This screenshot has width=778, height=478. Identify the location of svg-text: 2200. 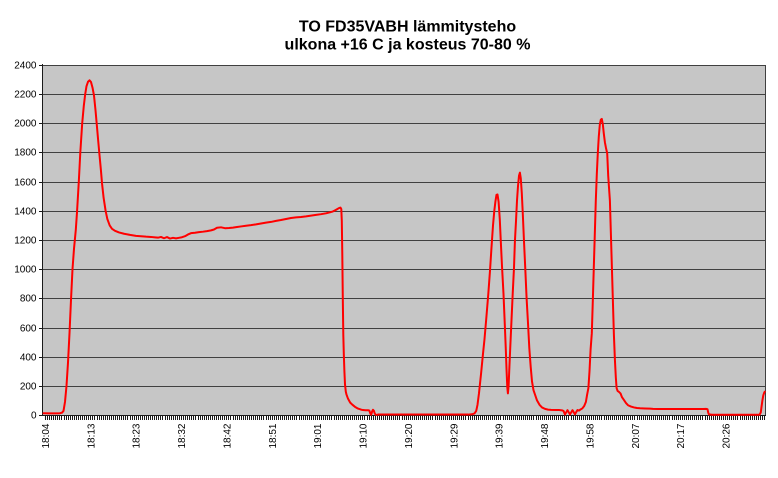
(25, 94).